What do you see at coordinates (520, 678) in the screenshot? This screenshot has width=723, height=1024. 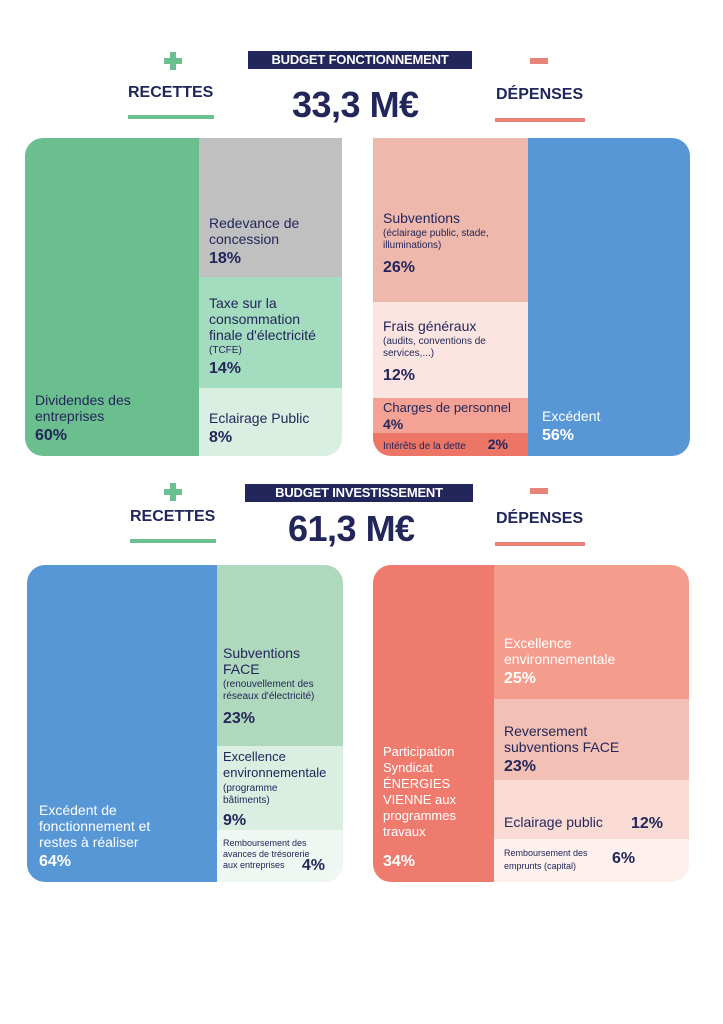 I see `cell-pct: 25%` at bounding box center [520, 678].